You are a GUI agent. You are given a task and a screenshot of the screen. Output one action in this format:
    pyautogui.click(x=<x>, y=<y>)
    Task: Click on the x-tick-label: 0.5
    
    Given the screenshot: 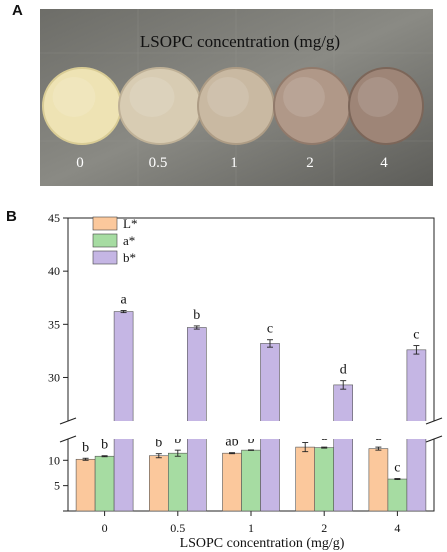 What is the action you would take?
    pyautogui.click(x=177, y=528)
    